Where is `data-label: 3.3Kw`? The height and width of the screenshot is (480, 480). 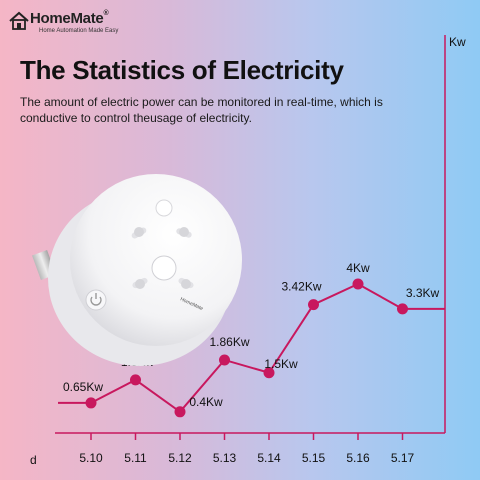 data-label: 3.3Kw is located at coordinates (423, 293).